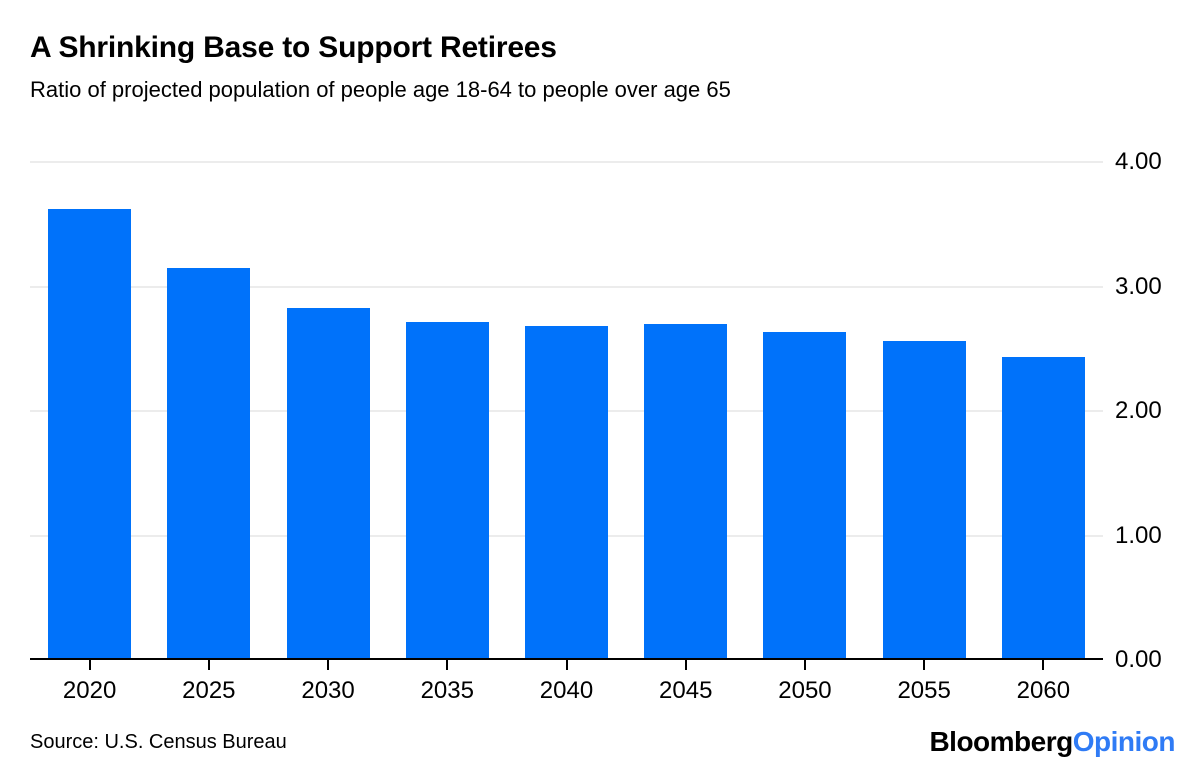 Image resolution: width=1200 pixels, height=768 pixels. Describe the element at coordinates (447, 490) in the screenshot. I see `bar-2035` at that location.